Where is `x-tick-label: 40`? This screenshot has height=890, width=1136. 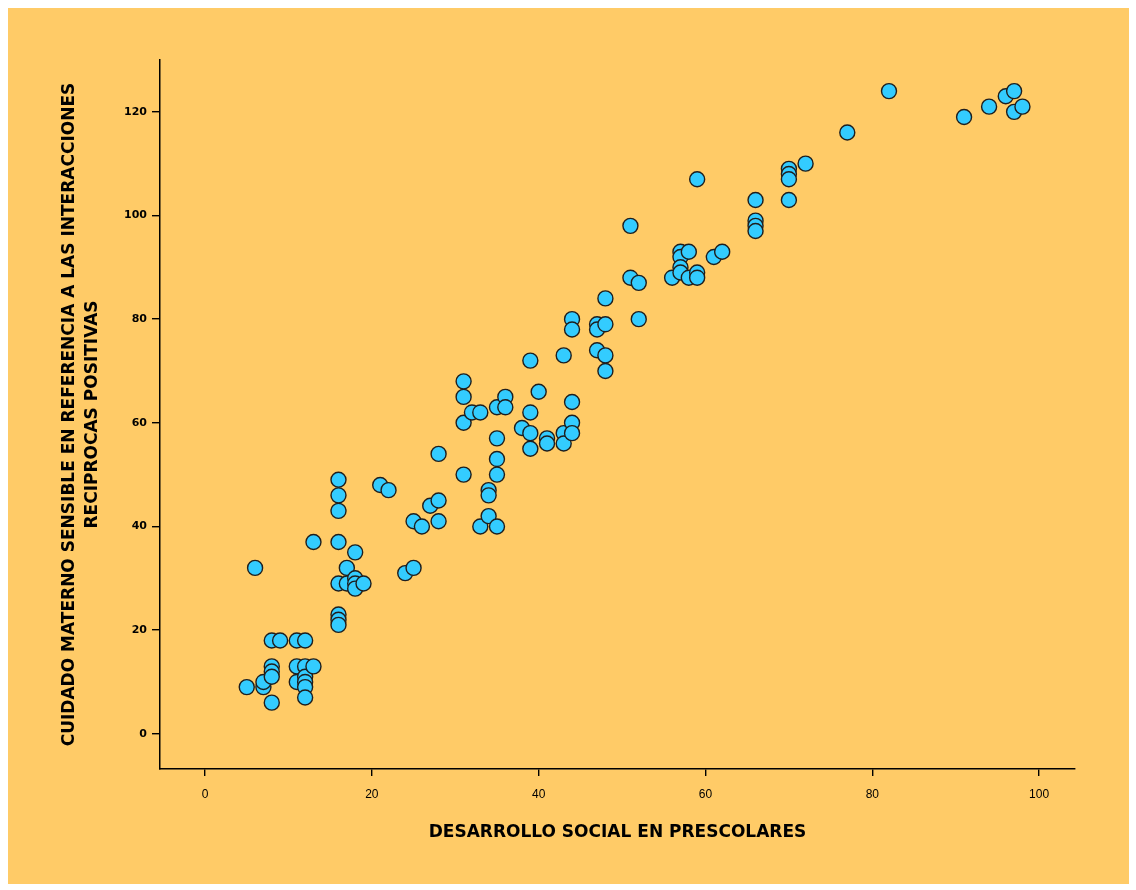
x-tick-label: 40 is located at coordinates (539, 793).